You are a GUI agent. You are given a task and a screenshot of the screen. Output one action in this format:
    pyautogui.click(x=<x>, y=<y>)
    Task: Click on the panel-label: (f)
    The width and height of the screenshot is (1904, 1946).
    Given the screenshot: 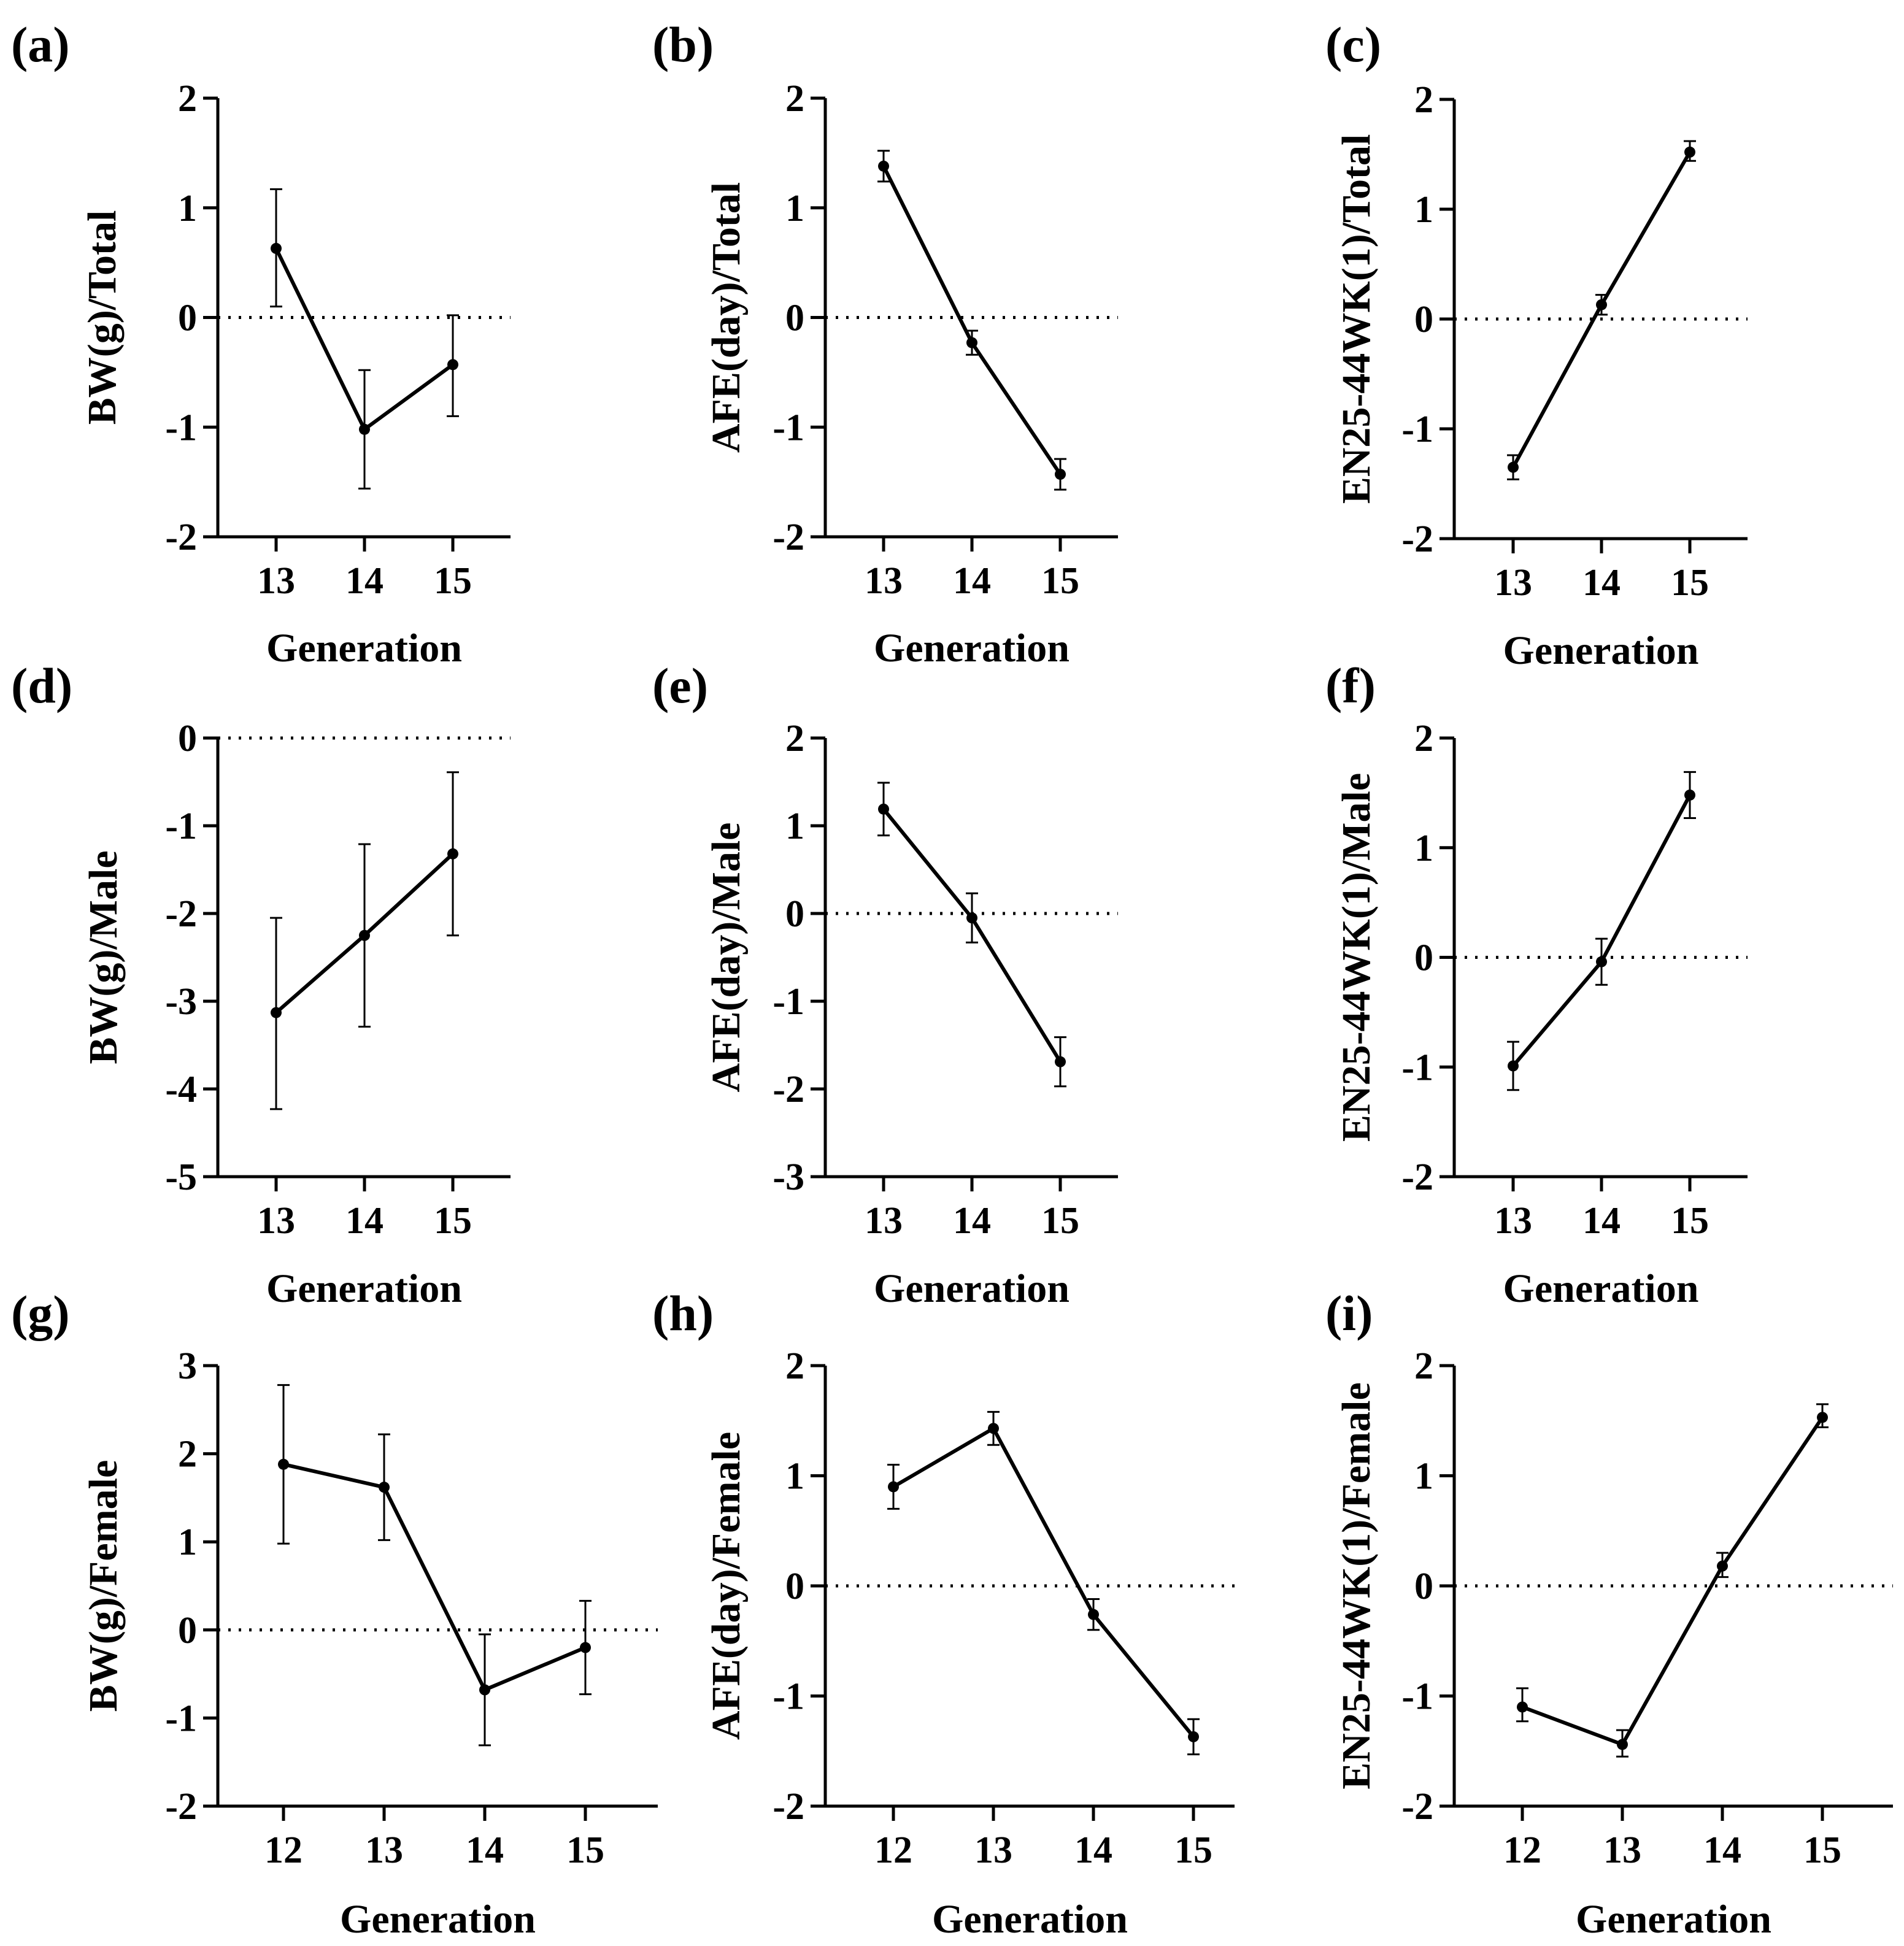 What is the action you would take?
    pyautogui.click(x=1350, y=685)
    